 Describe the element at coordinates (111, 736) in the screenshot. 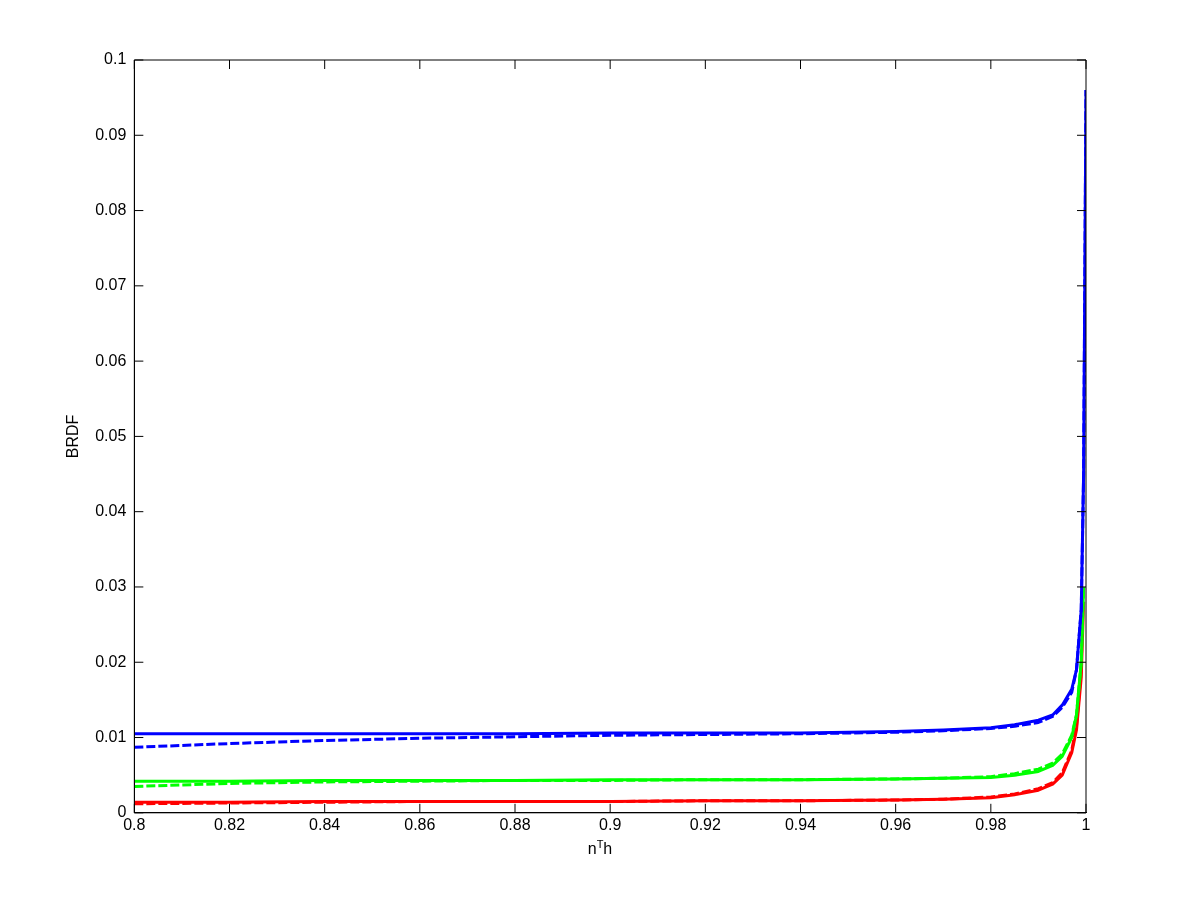

I see `y-tick-label: 0.01` at that location.